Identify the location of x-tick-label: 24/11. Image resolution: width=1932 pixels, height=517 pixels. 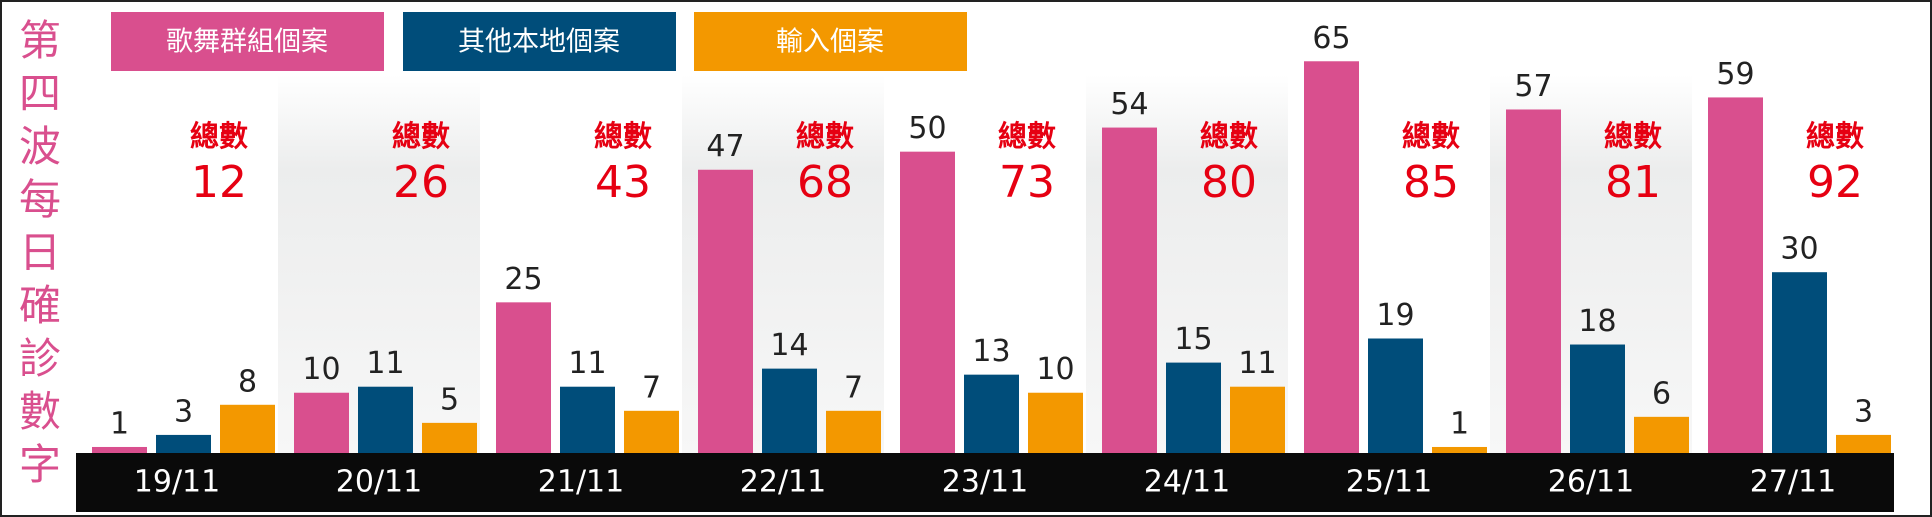
(1187, 482).